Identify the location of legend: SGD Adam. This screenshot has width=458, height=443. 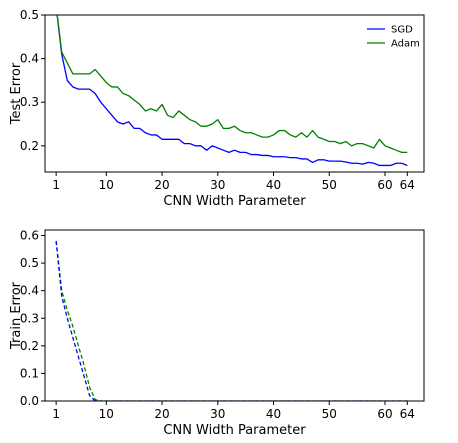
(393, 37).